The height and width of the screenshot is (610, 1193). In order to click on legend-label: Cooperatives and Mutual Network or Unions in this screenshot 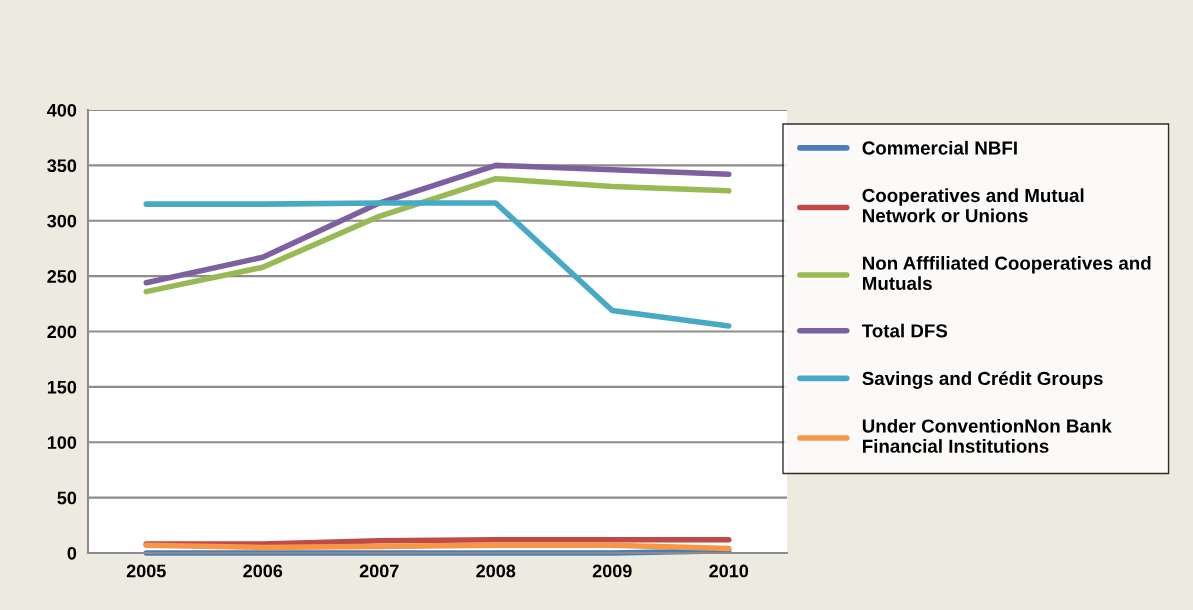, I will do `click(973, 205)`.